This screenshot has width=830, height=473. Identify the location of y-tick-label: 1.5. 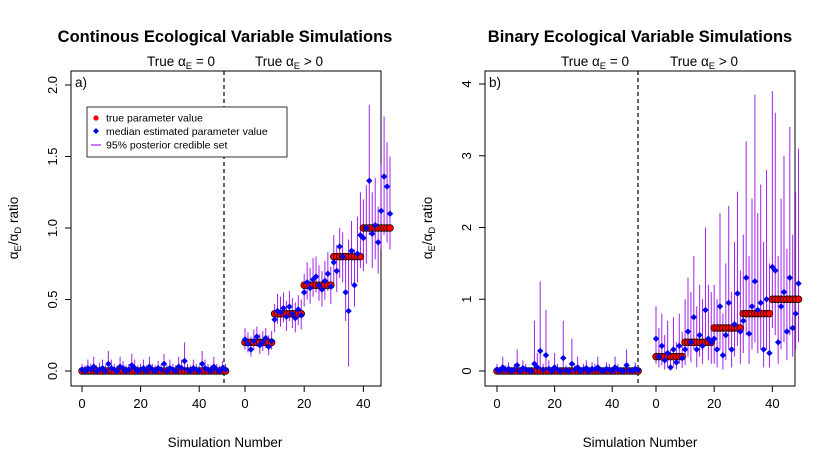
(52, 156).